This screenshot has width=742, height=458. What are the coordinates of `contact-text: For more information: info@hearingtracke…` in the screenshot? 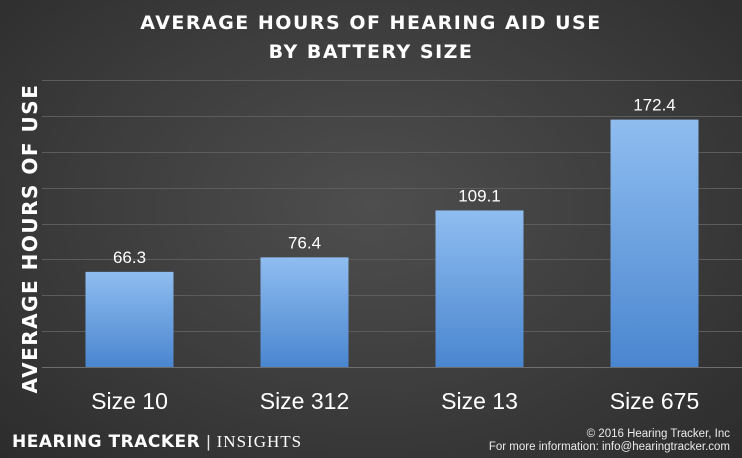 It's located at (609, 447).